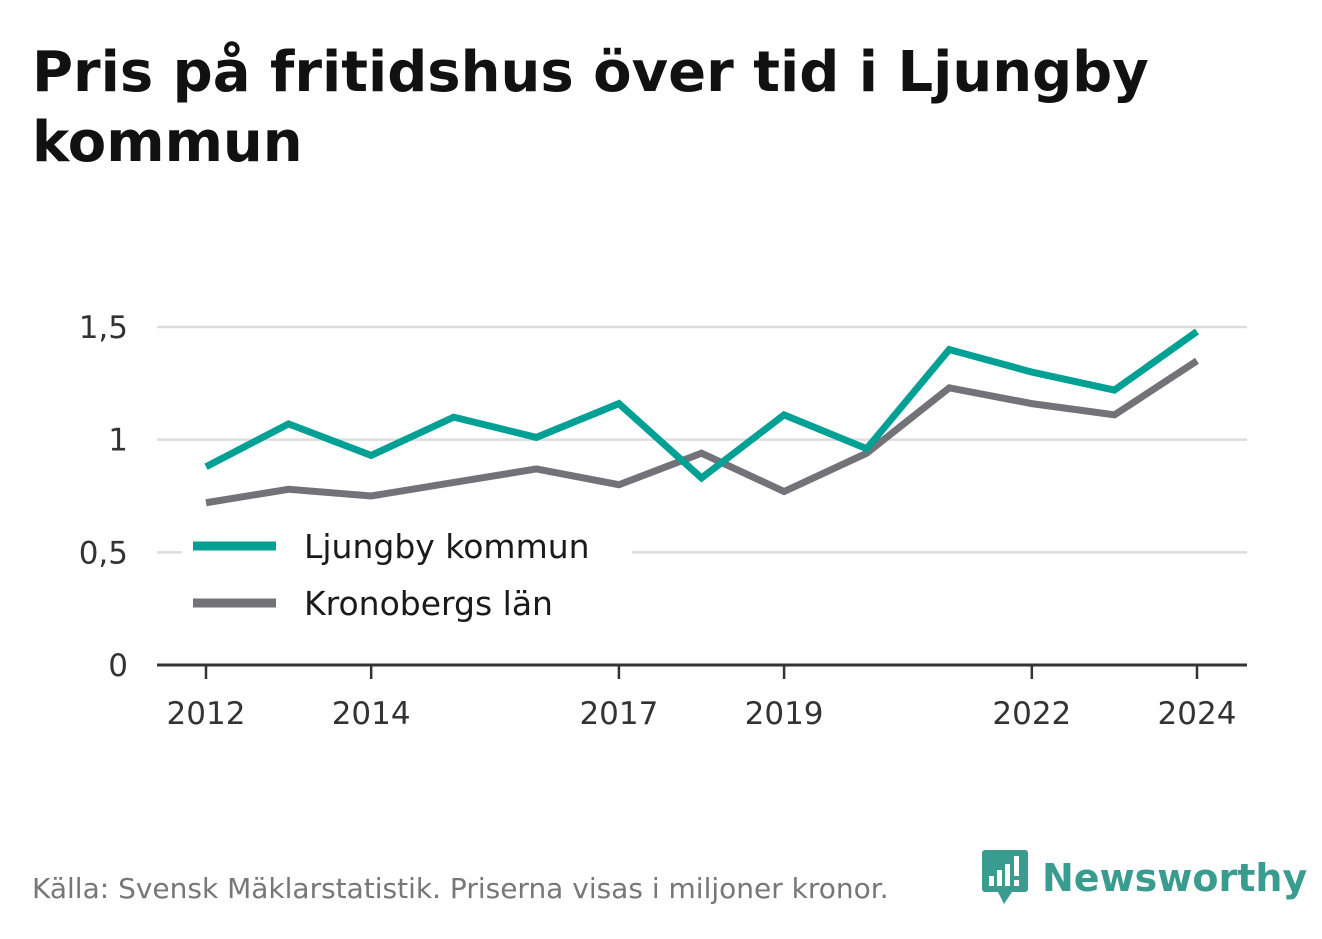 The width and height of the screenshot is (1322, 939). I want to click on x-tick-label: 2019, so click(784, 714).